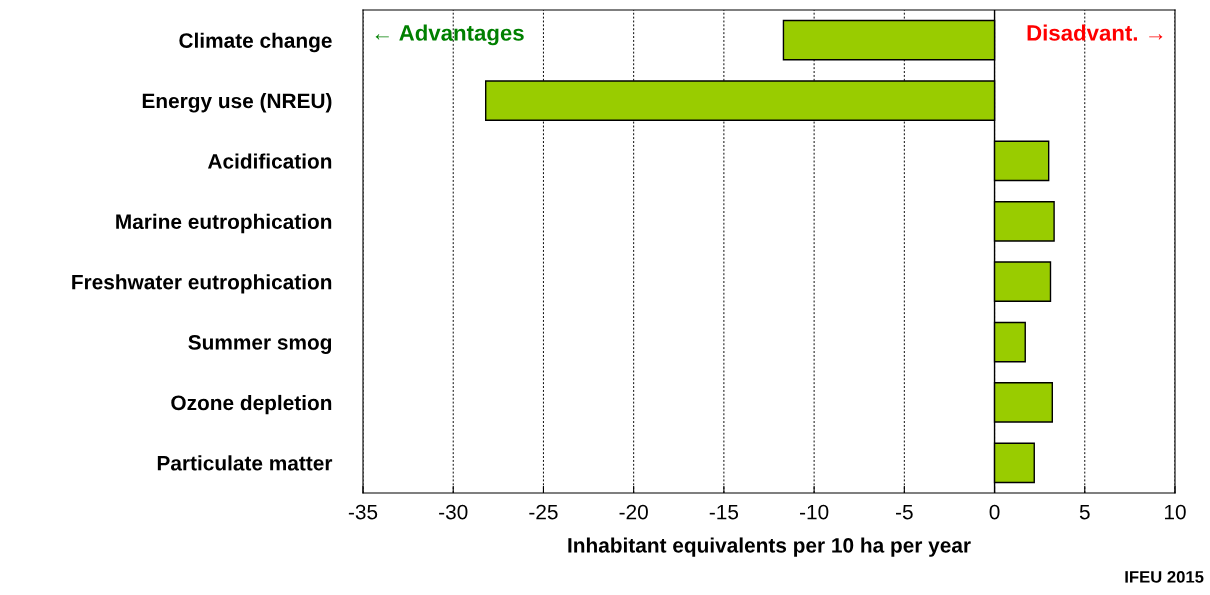 The width and height of the screenshot is (1210, 595). What do you see at coordinates (904, 512) in the screenshot?
I see `x-tick-label: -5` at bounding box center [904, 512].